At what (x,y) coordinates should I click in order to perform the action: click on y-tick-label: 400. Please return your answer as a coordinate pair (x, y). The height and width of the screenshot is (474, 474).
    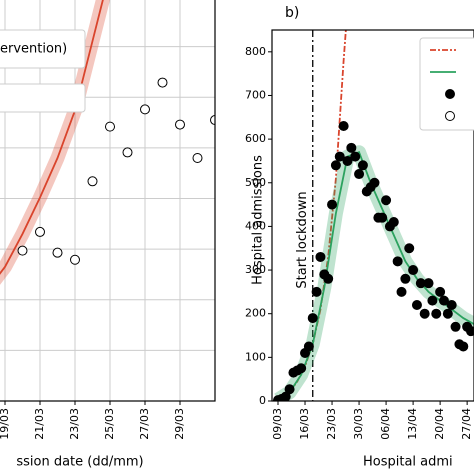
    Looking at the image, I should click on (255, 225).